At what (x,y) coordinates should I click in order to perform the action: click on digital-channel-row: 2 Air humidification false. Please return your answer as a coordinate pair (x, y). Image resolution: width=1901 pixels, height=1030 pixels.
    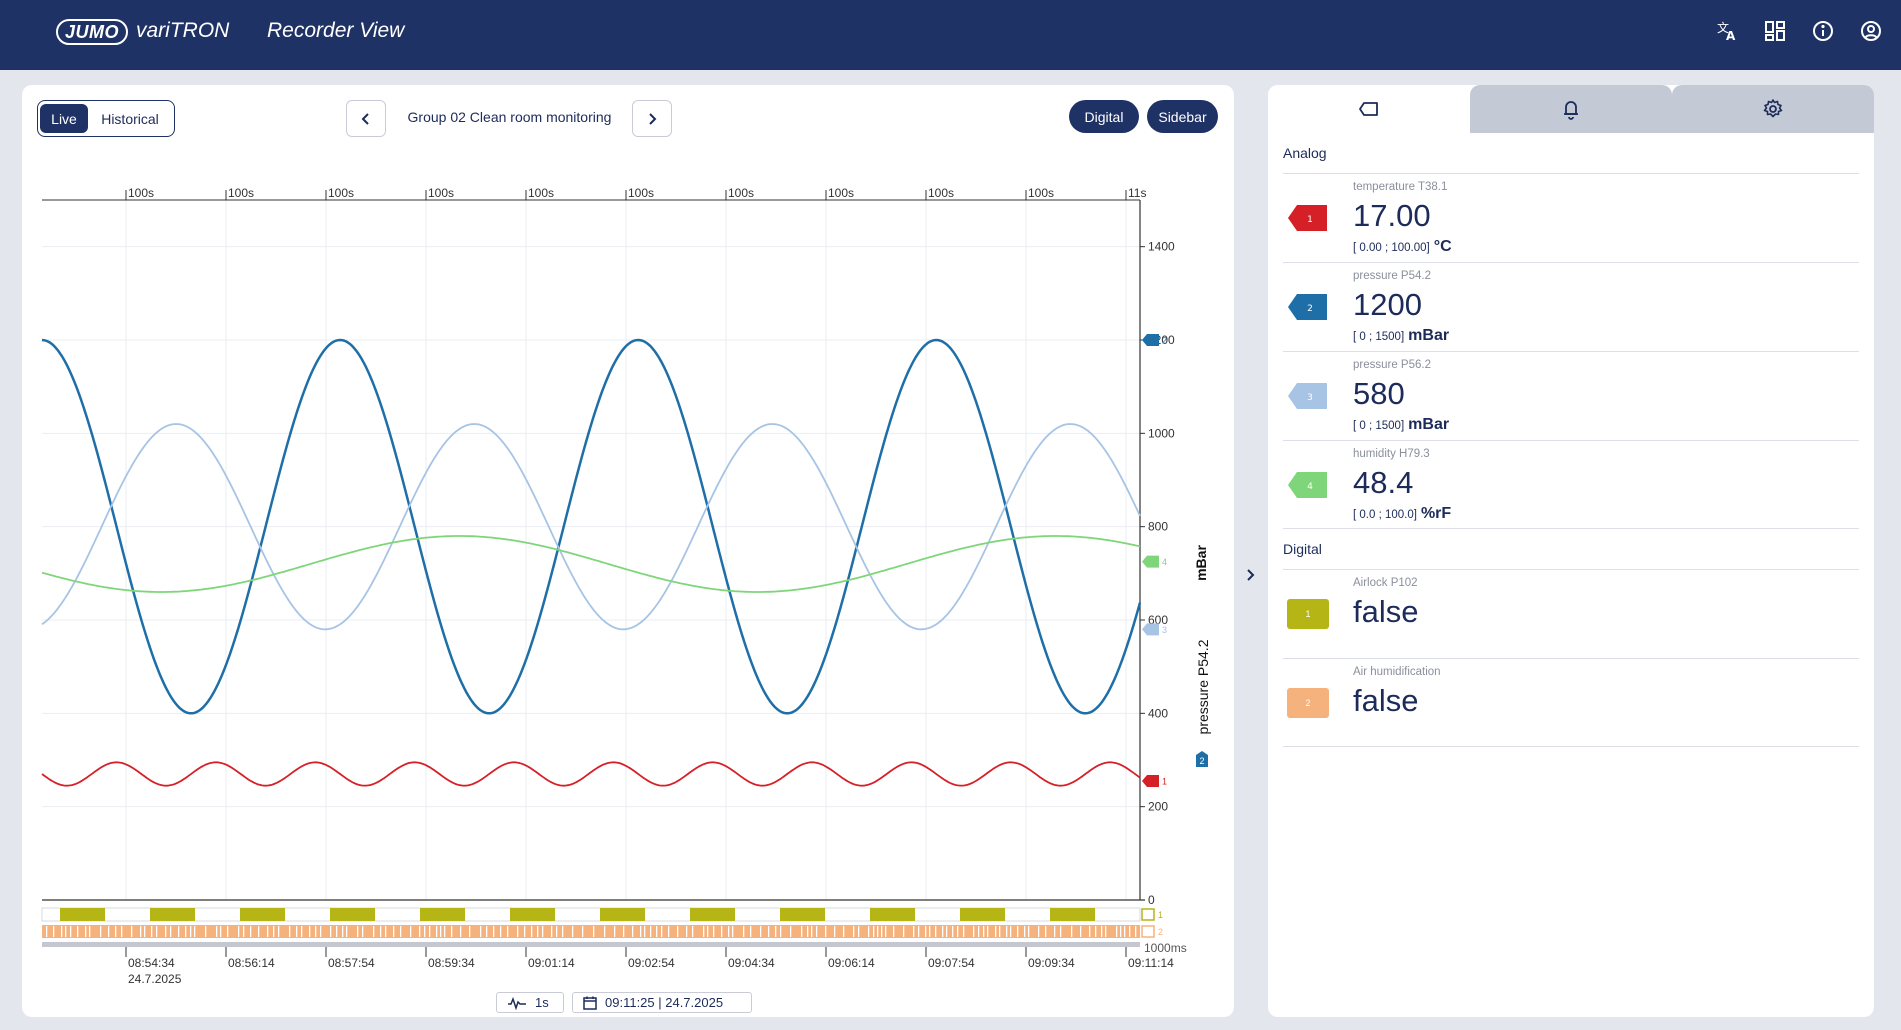
    Looking at the image, I should click on (1571, 702).